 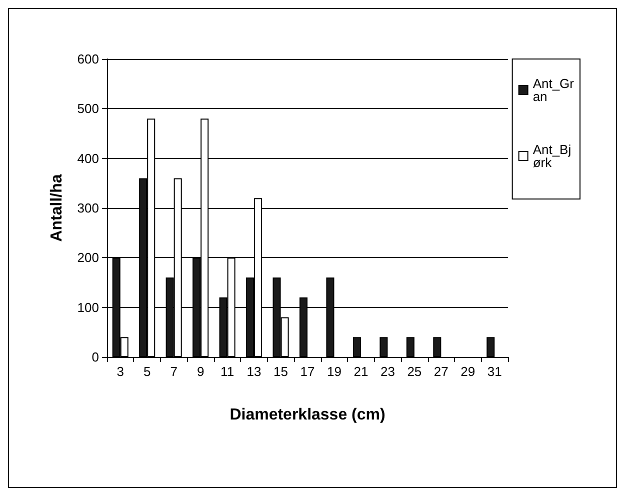 What do you see at coordinates (95, 357) in the screenshot?
I see `y-tick-label: 0` at bounding box center [95, 357].